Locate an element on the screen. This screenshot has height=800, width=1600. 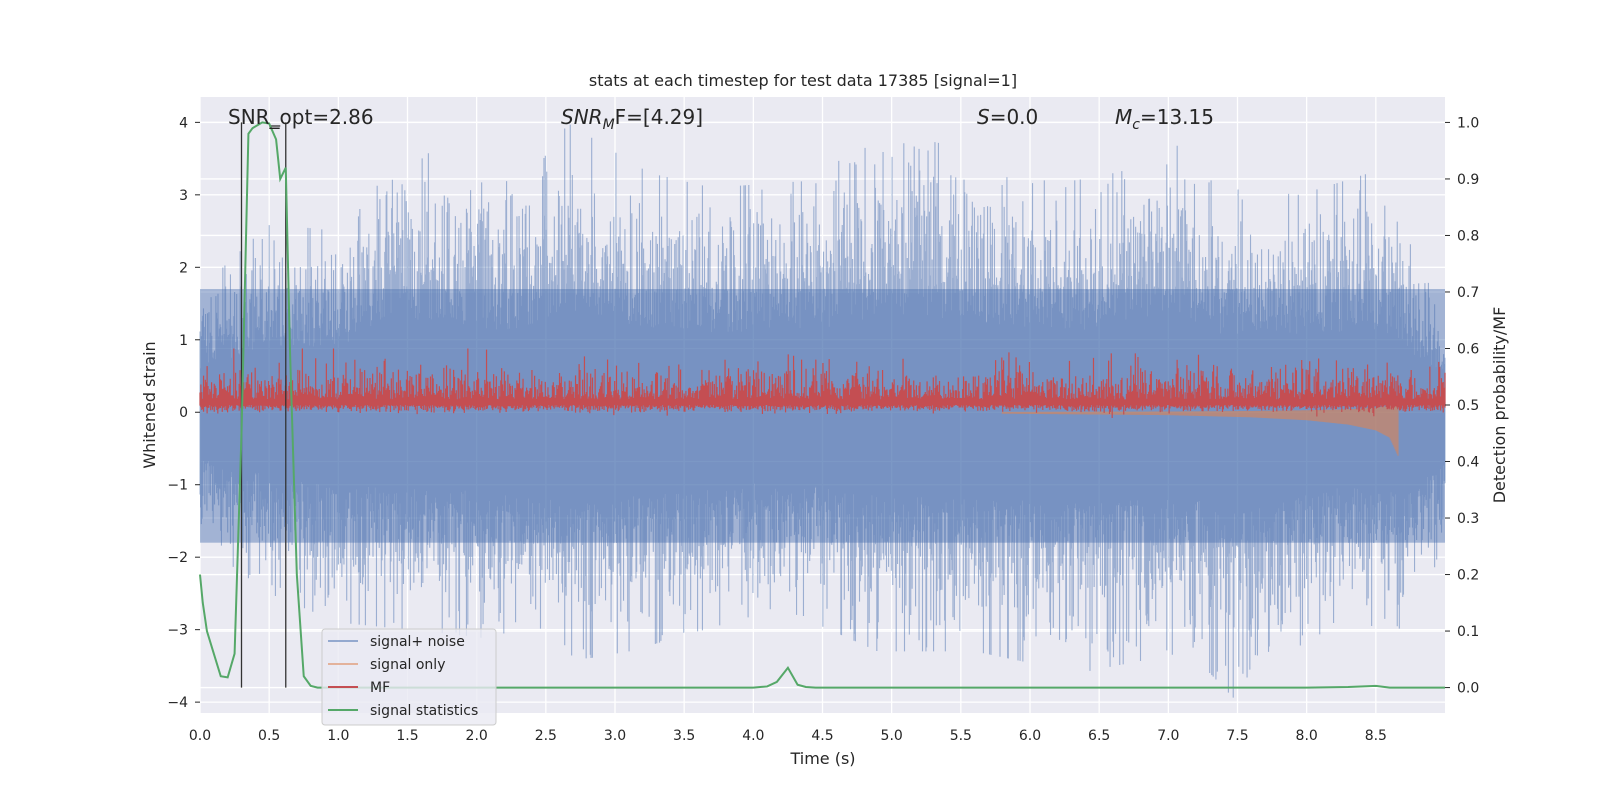
right-axis-ticks: 1.0 0.9 0.8 0.7 0.6 0.5 0.4 0.3 0.2 0.1 0.0 is located at coordinates (1462, 406).